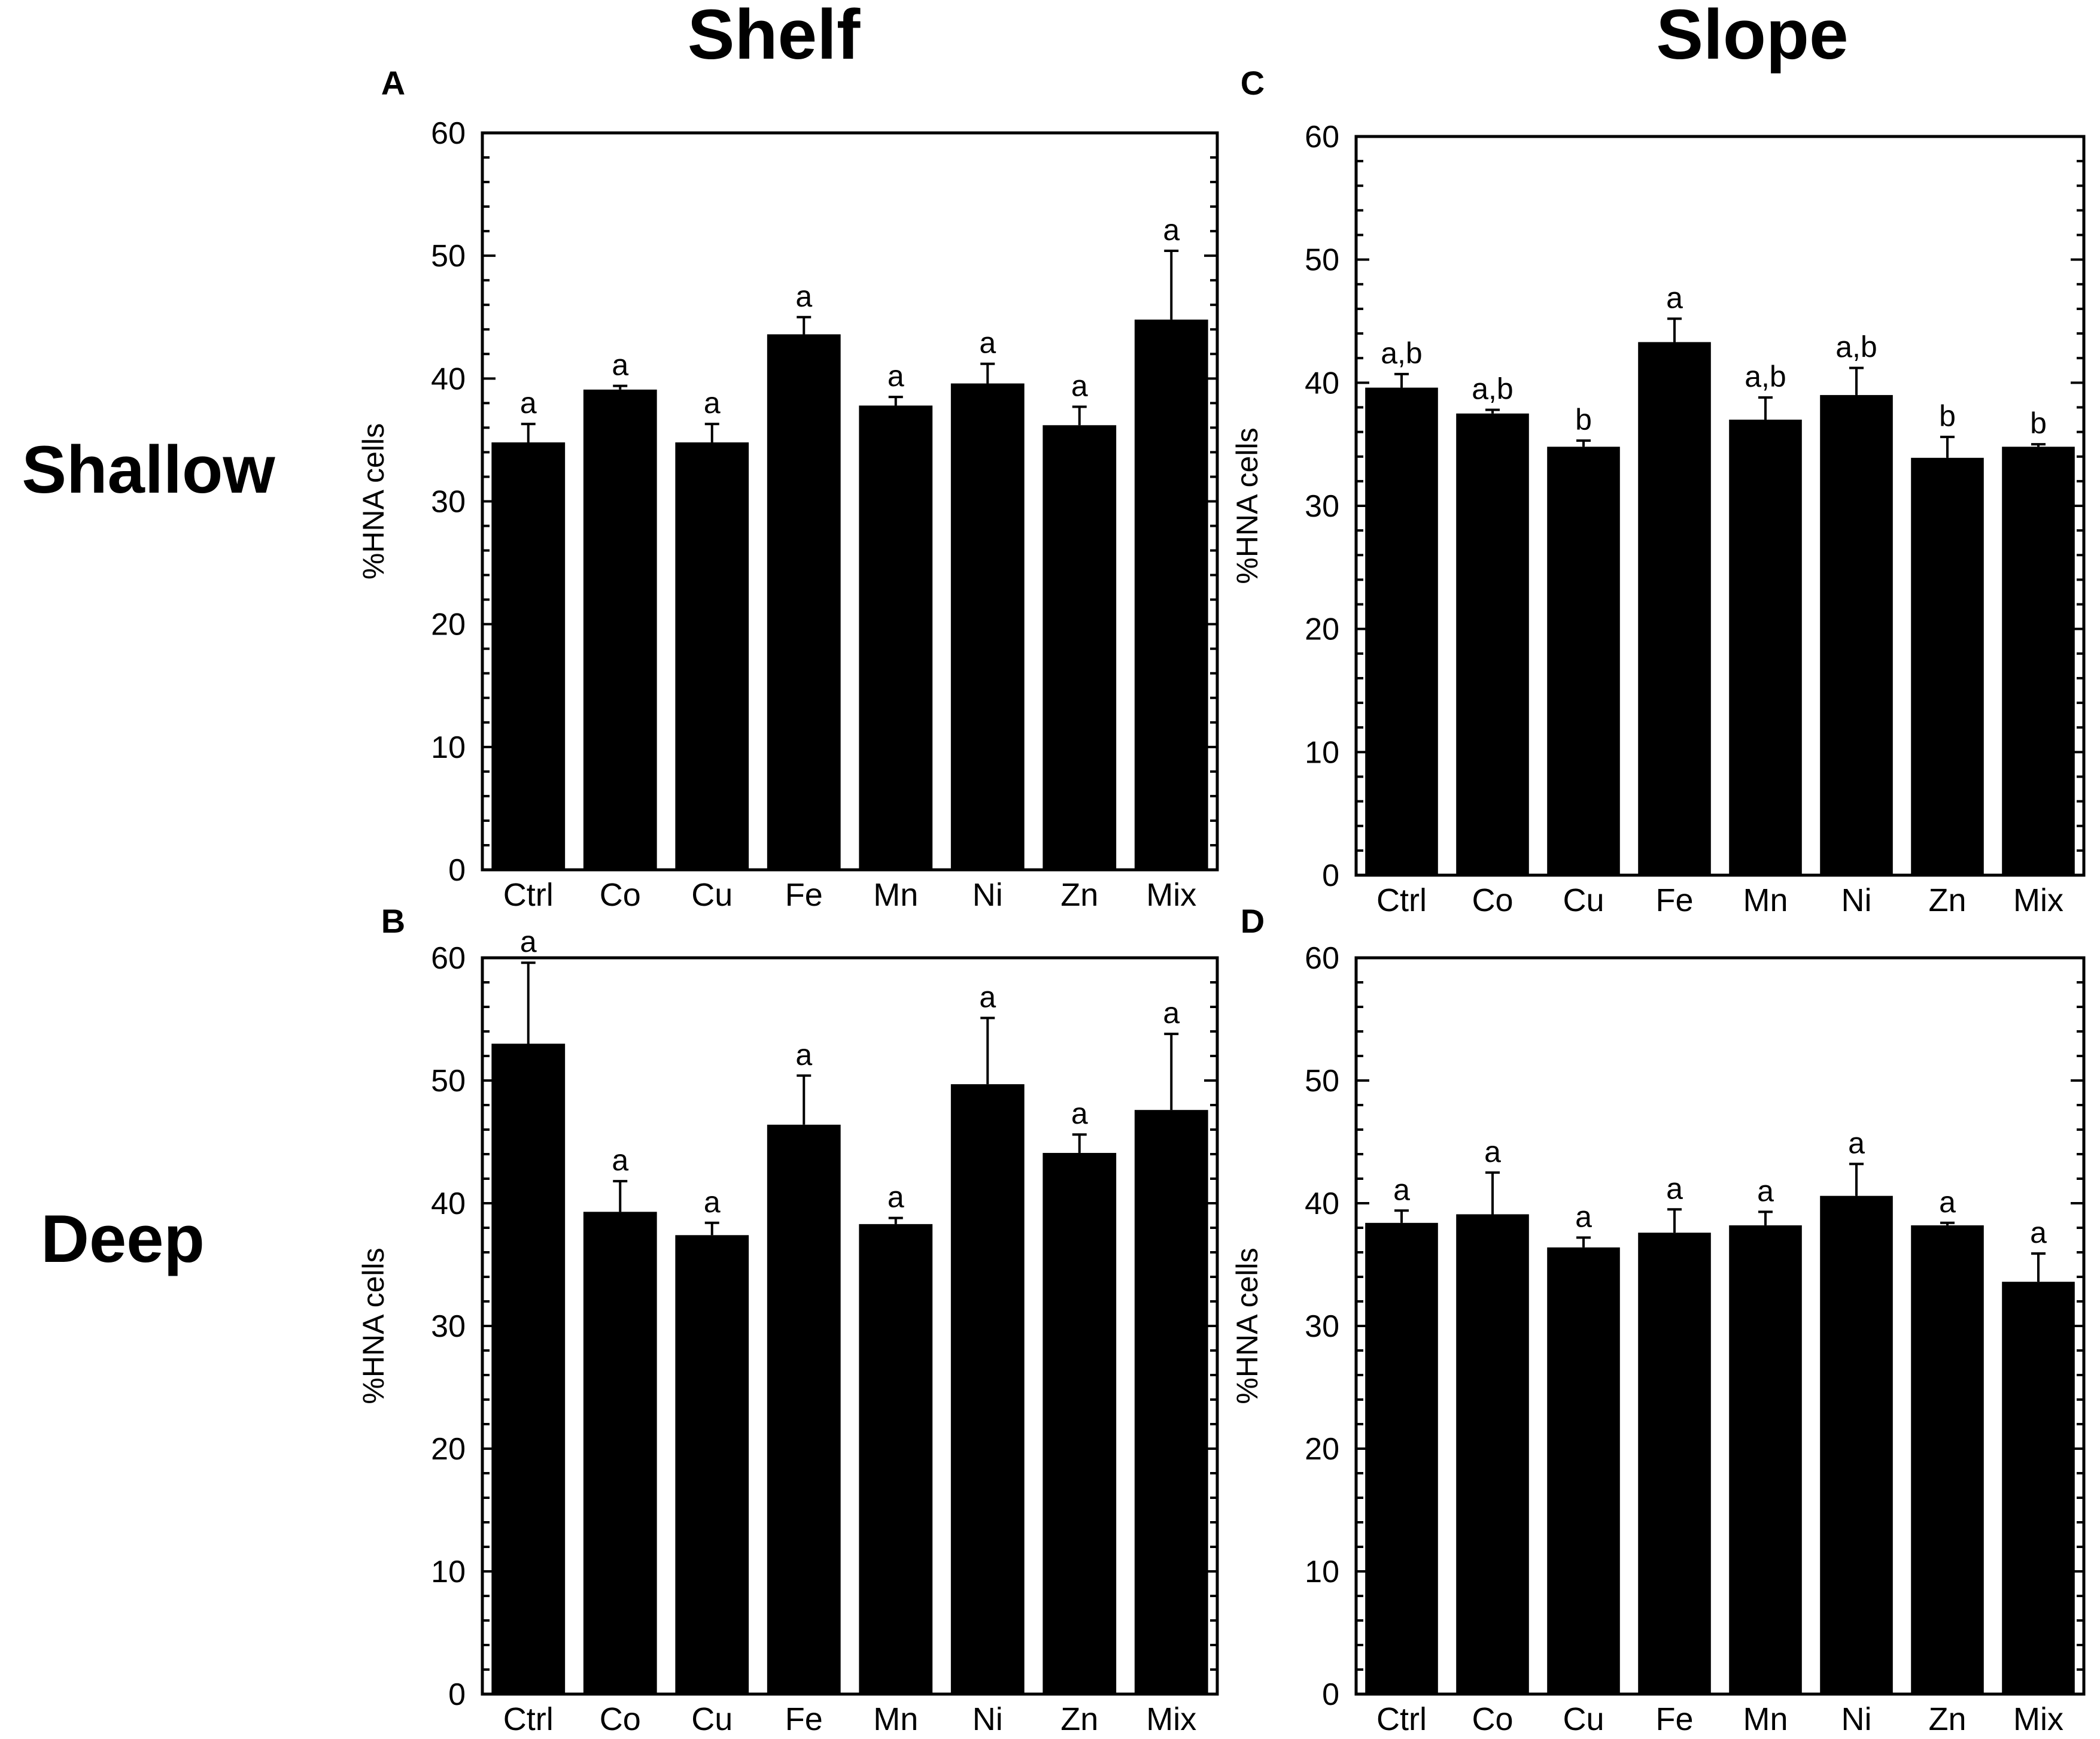 This screenshot has width=2100, height=1739. I want to click on bar-cu, so click(1583, 1471).